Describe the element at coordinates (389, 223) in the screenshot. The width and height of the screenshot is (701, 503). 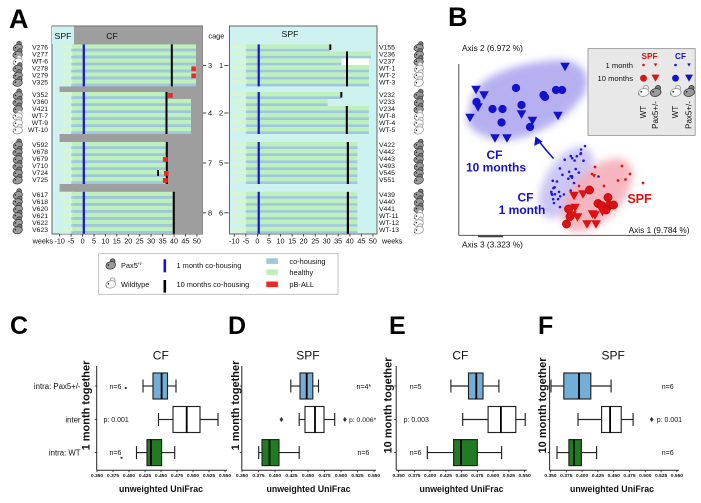
I see `svg-text: WT-12` at that location.